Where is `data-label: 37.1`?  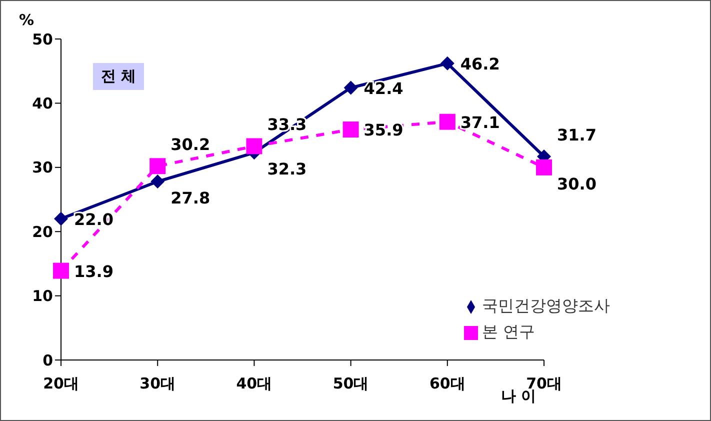 data-label: 37.1 is located at coordinates (480, 122).